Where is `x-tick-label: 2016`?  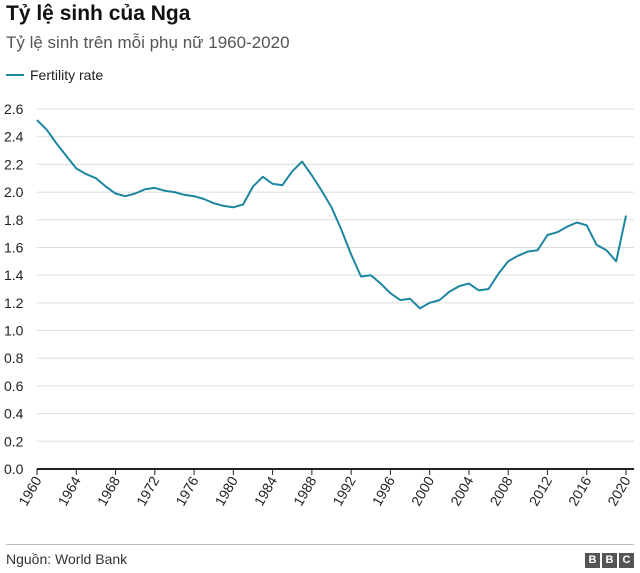 x-tick-label: 2016 is located at coordinates (580, 490).